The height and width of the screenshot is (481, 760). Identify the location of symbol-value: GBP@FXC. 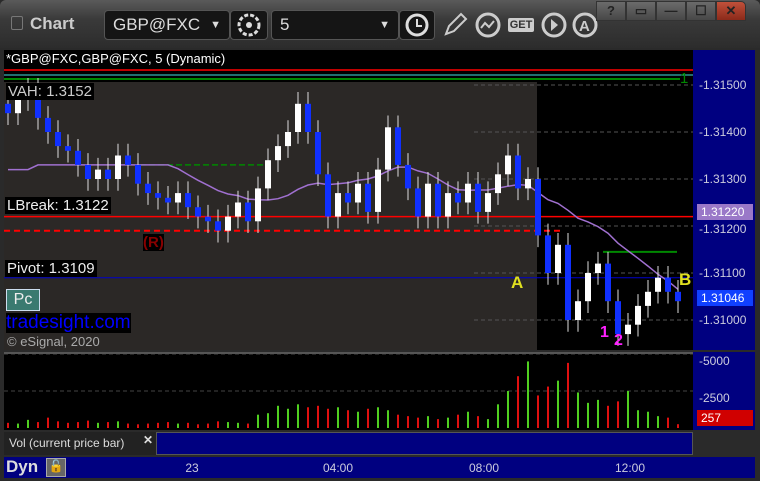
(157, 24).